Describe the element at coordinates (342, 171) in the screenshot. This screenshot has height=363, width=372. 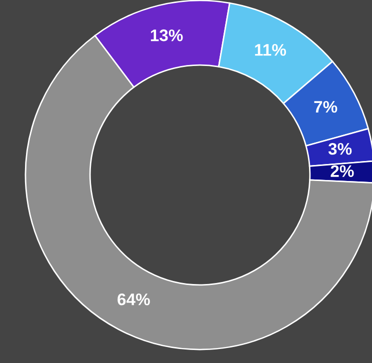
I see `data-label: 2%` at that location.